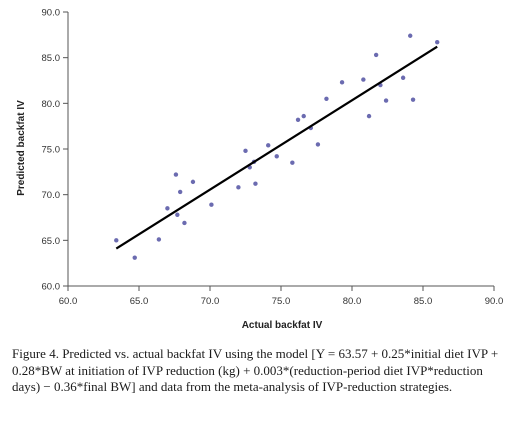  What do you see at coordinates (494, 301) in the screenshot?
I see `x-tick-label: 90.0` at bounding box center [494, 301].